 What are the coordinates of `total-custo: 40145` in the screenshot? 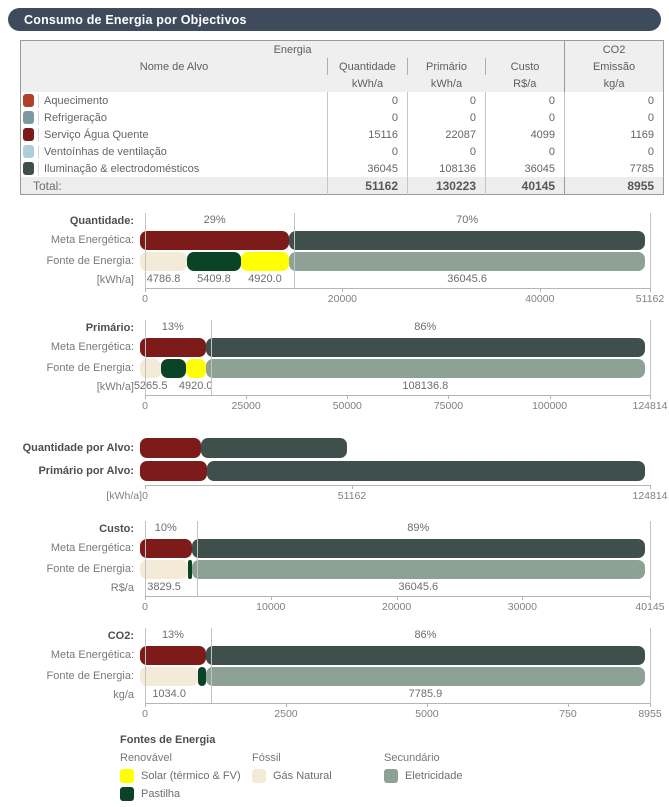 It's located at (524, 186).